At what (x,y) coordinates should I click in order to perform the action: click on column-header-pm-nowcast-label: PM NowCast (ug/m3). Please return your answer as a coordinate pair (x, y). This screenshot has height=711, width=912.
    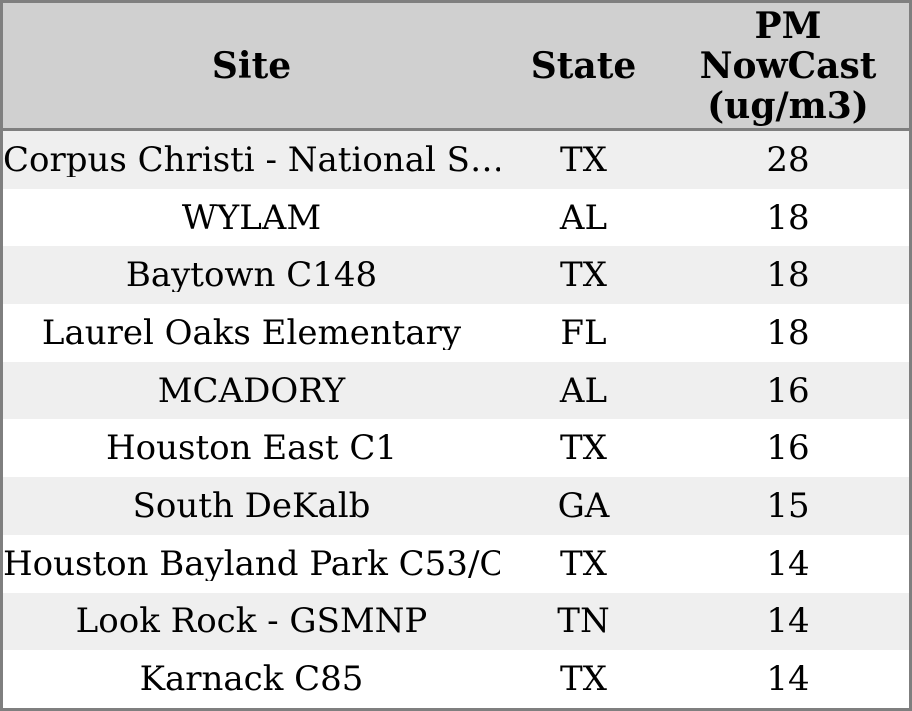
    Looking at the image, I should click on (788, 65).